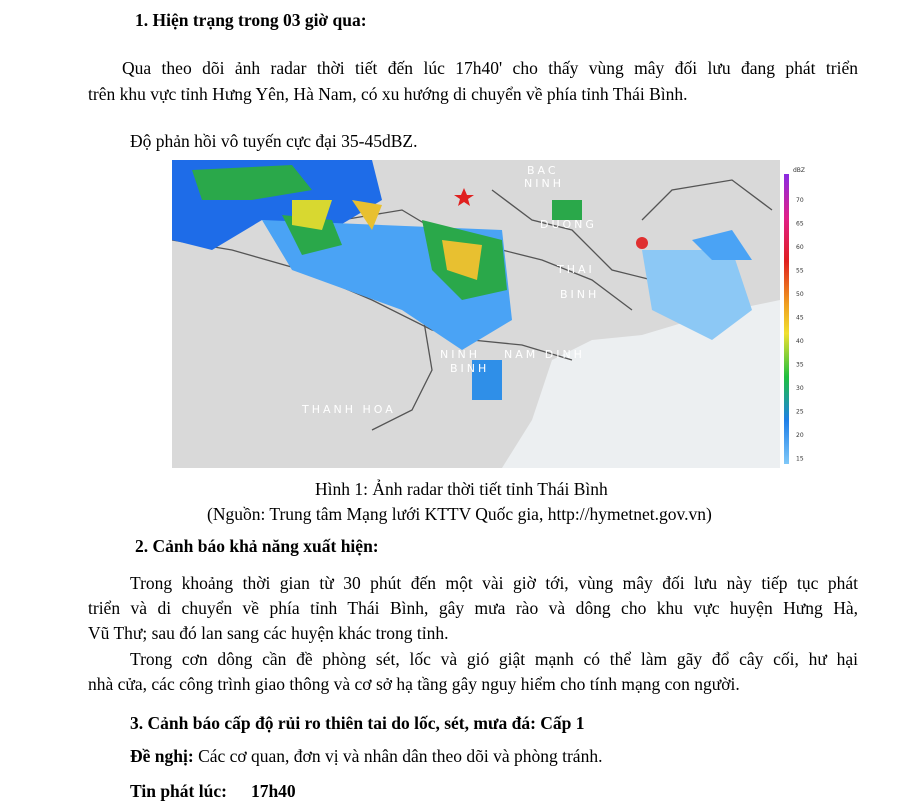 The height and width of the screenshot is (810, 902). I want to click on legend-tick-label: 15, so click(800, 459).